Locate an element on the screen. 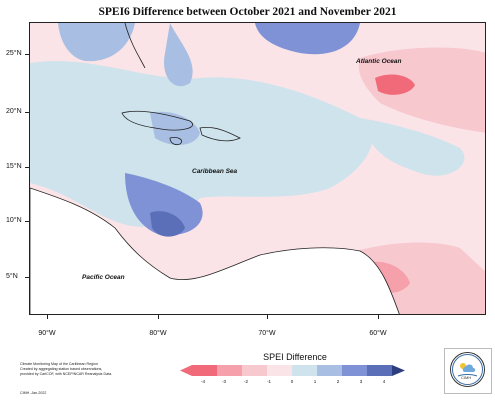 The width and height of the screenshot is (495, 400). legend-tick: -4 is located at coordinates (203, 381).